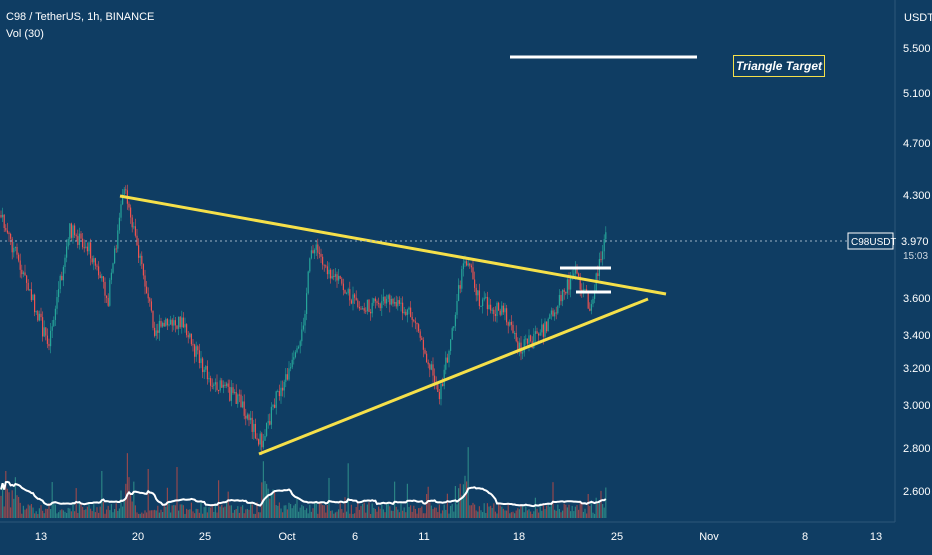 This screenshot has height=555, width=932. What do you see at coordinates (447, 532) in the screenshot?
I see `time-axis: 13 20 25 Oct 6 11 18 25 Nov 8 13` at bounding box center [447, 532].